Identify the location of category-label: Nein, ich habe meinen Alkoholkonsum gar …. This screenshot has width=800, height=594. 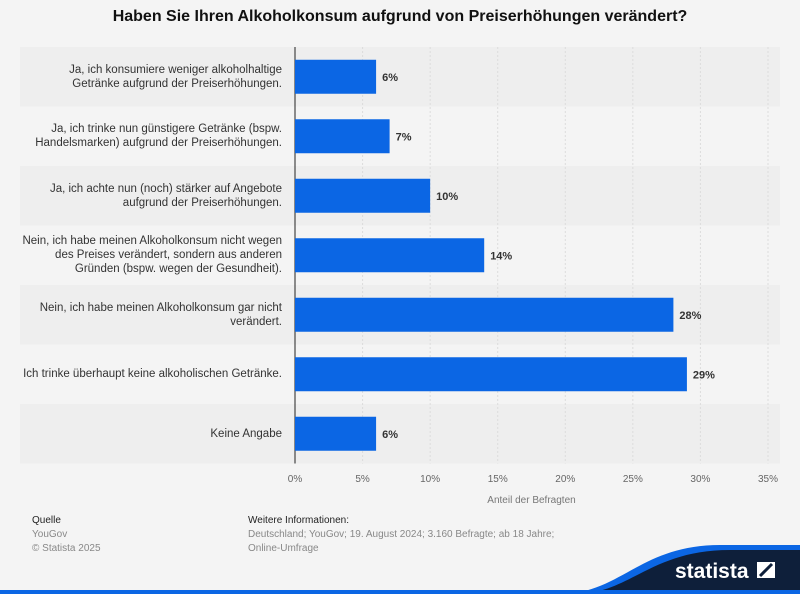
(160, 314).